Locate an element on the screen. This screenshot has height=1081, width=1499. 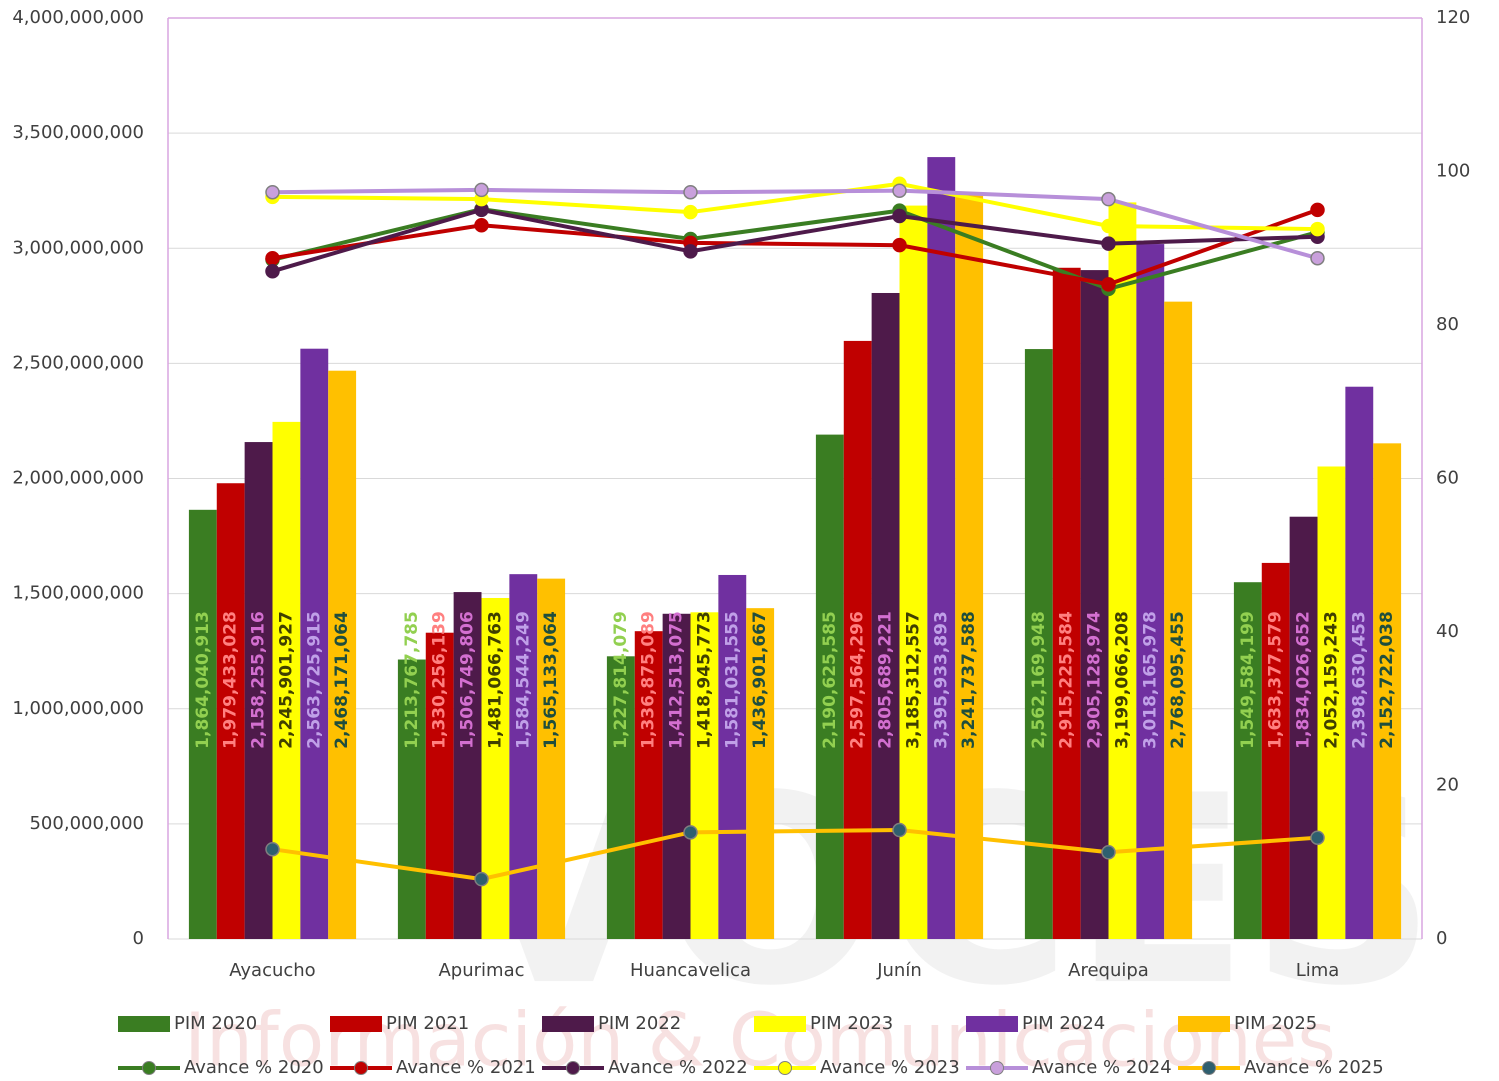
data-label: 3,185,312,557 is located at coordinates (913, 680).